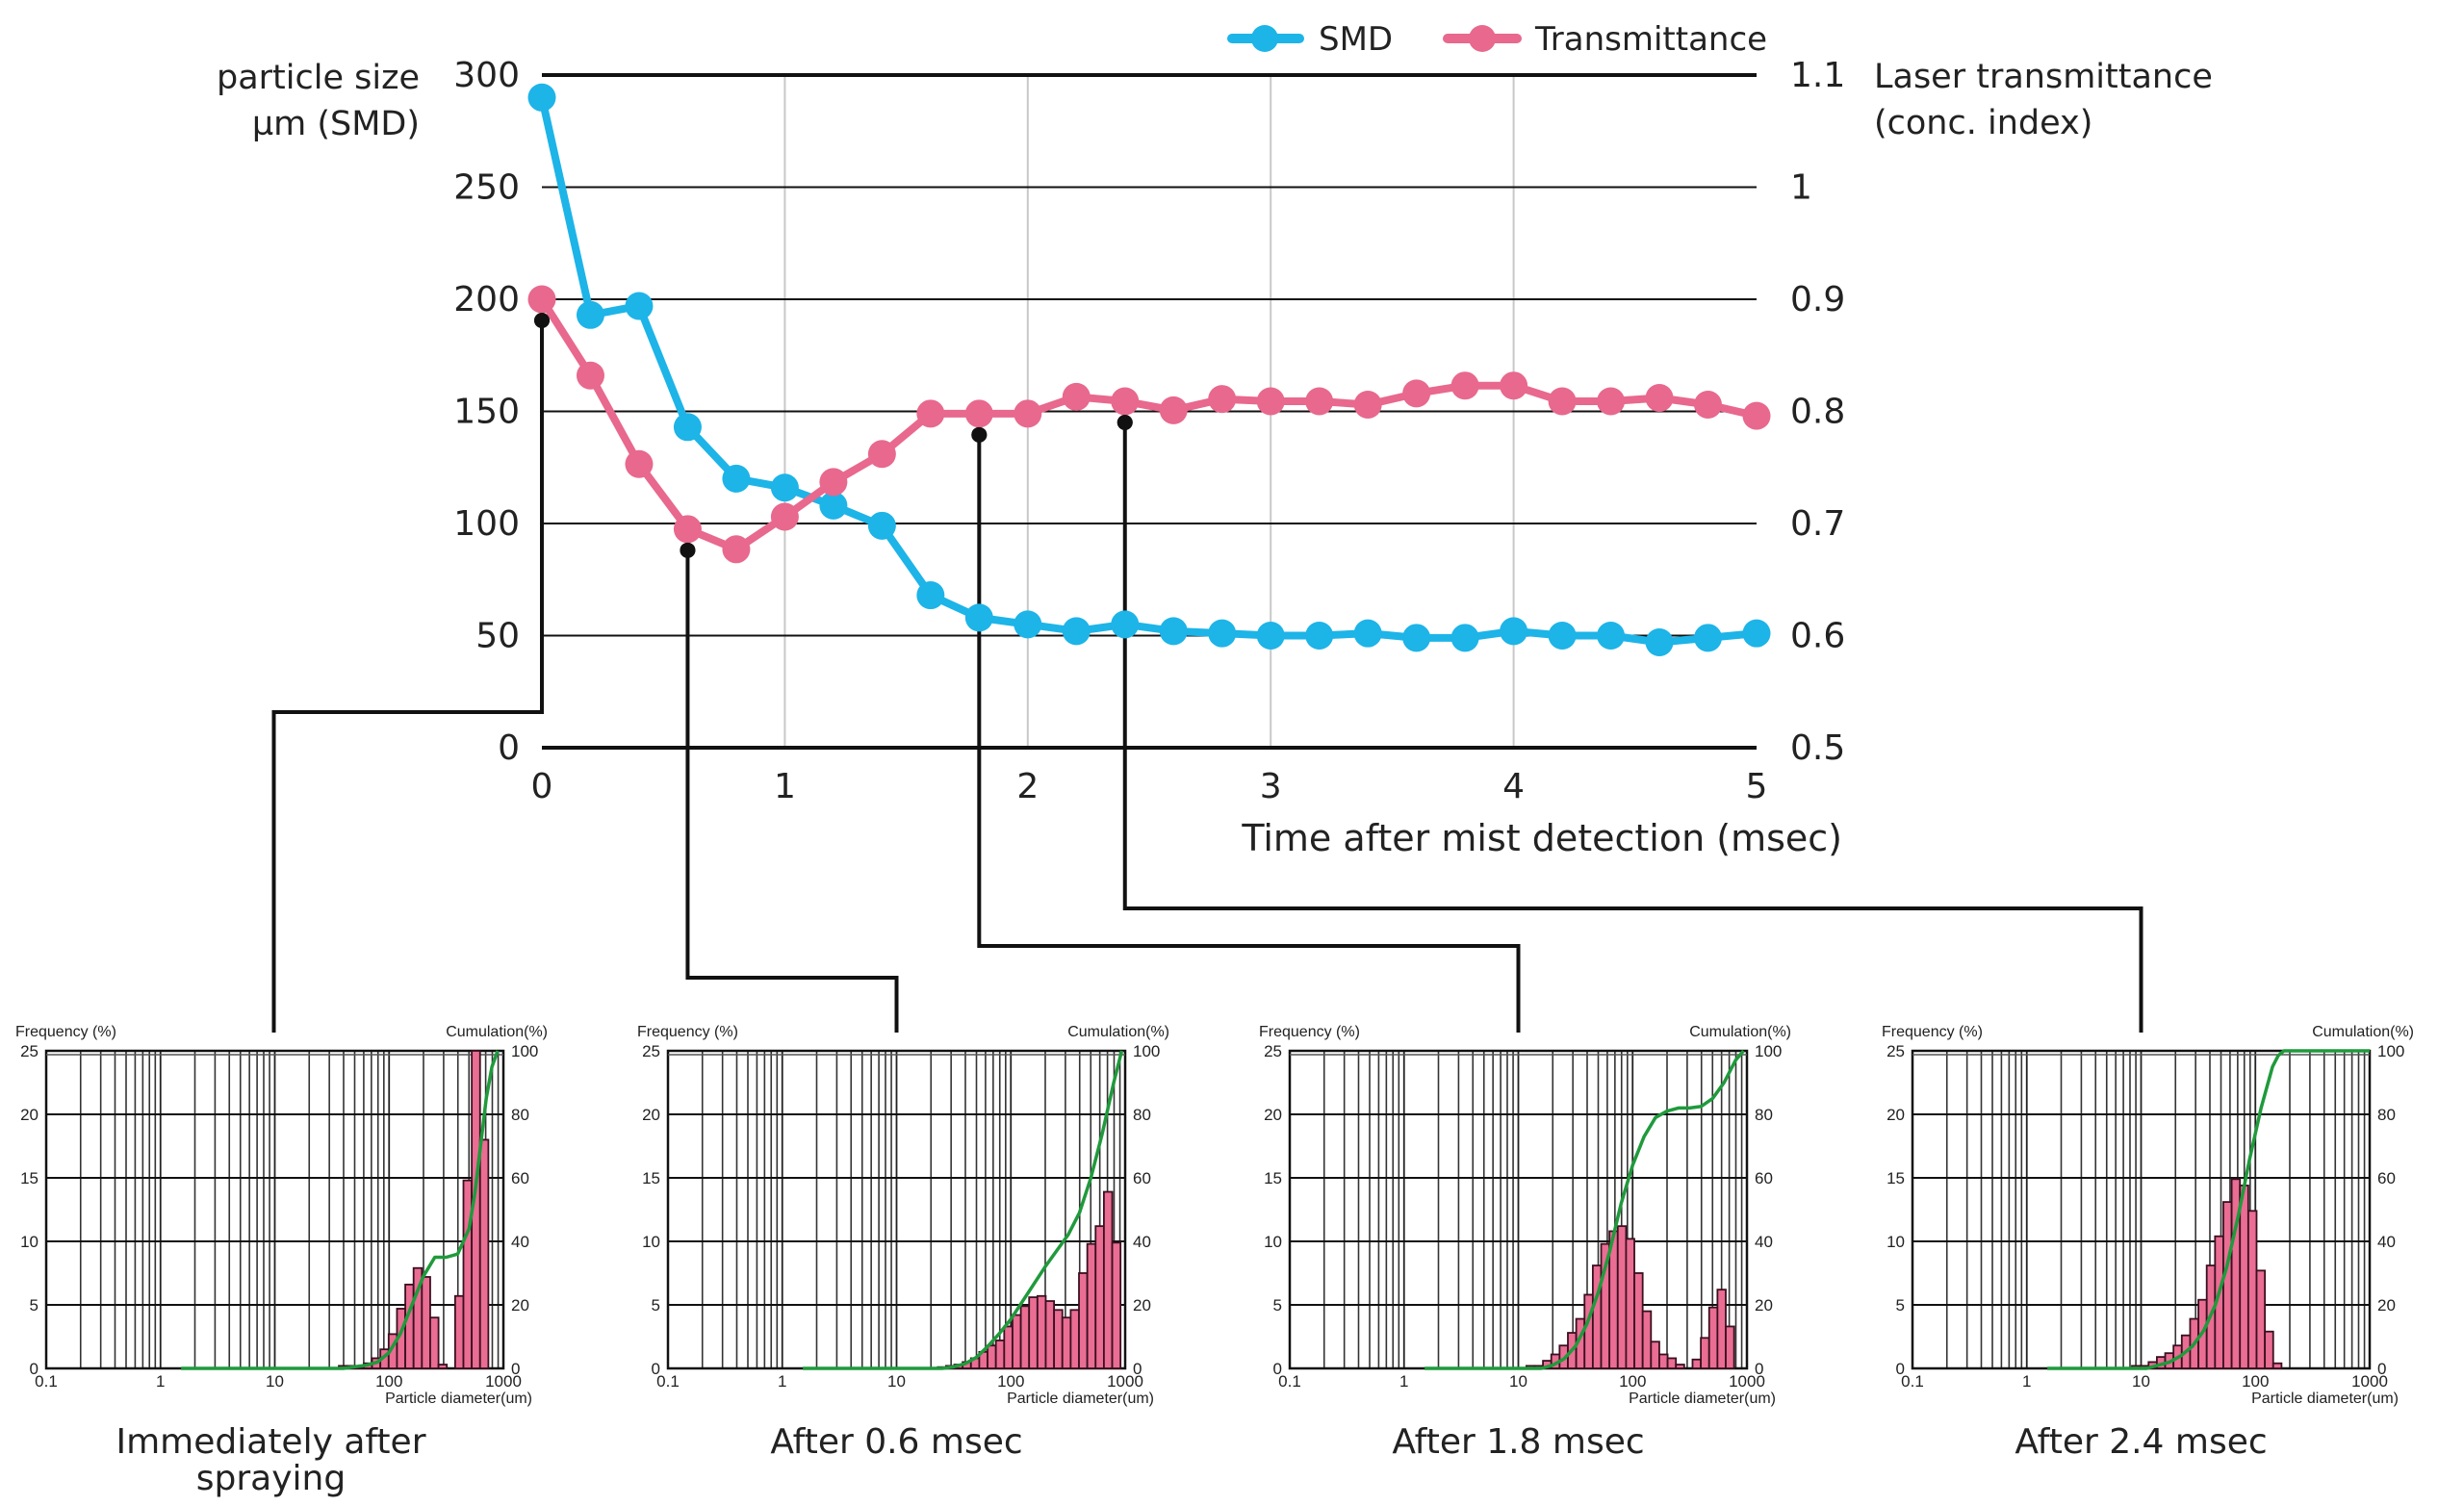  What do you see at coordinates (1605, 39) in the screenshot?
I see `legend-item-transmittance: Transmittance` at bounding box center [1605, 39].